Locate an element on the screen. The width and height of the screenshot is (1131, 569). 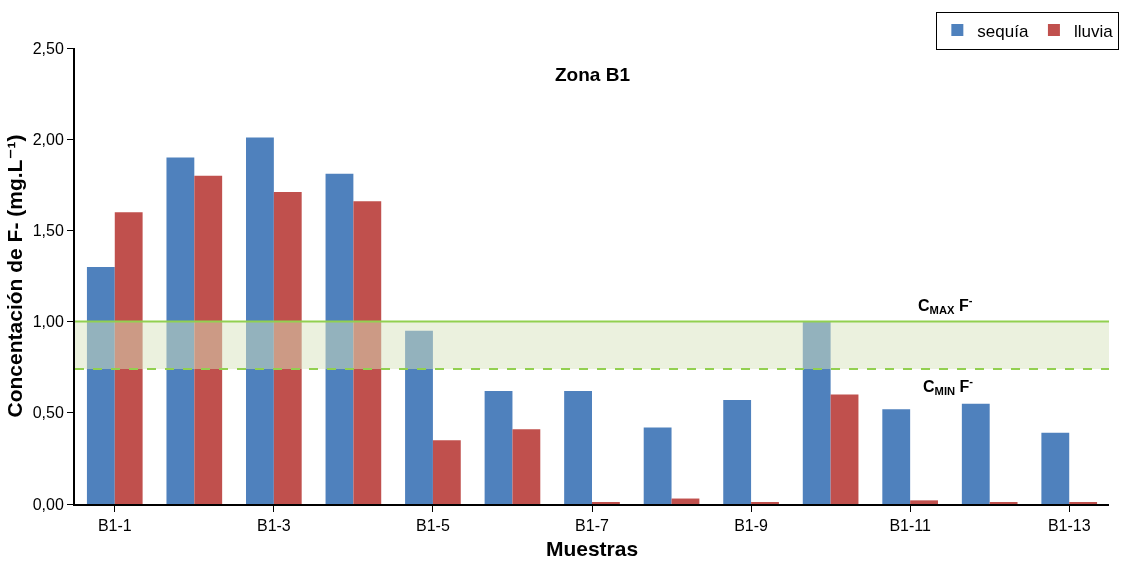
x-tick-label: B1-3 is located at coordinates (273, 526).